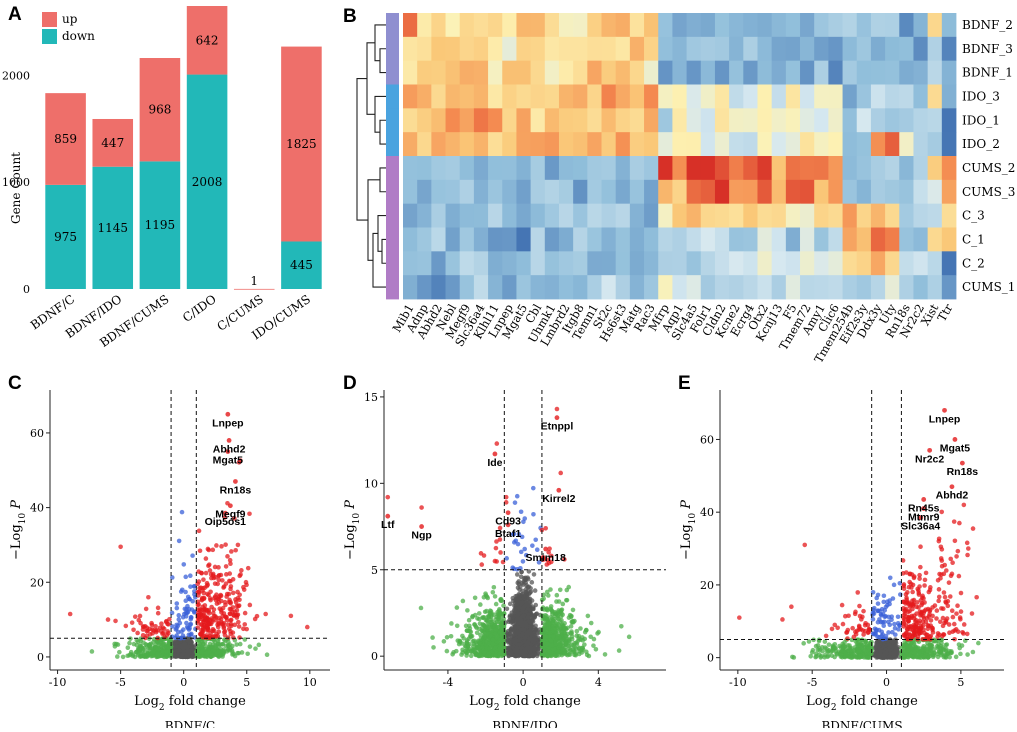 Image resolution: width=1017 pixels, height=732 pixels. What do you see at coordinates (383, 132) in the screenshot?
I see `dendrogram-branch` at bounding box center [383, 132].